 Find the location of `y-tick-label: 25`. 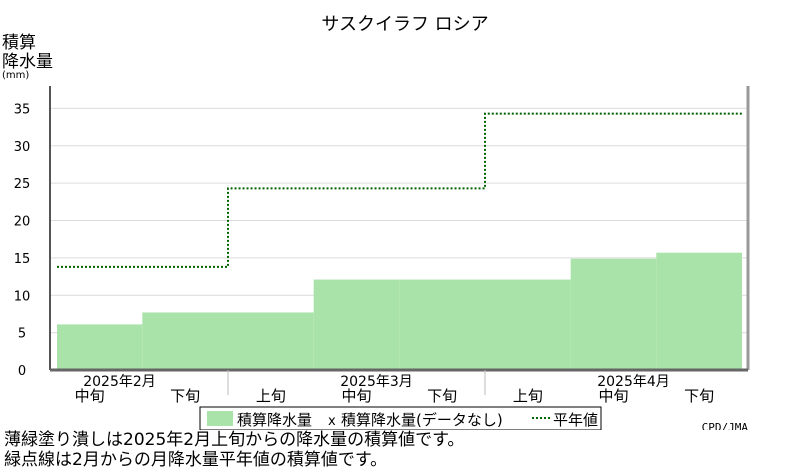

y-tick-label: 25 is located at coordinates (22, 184).